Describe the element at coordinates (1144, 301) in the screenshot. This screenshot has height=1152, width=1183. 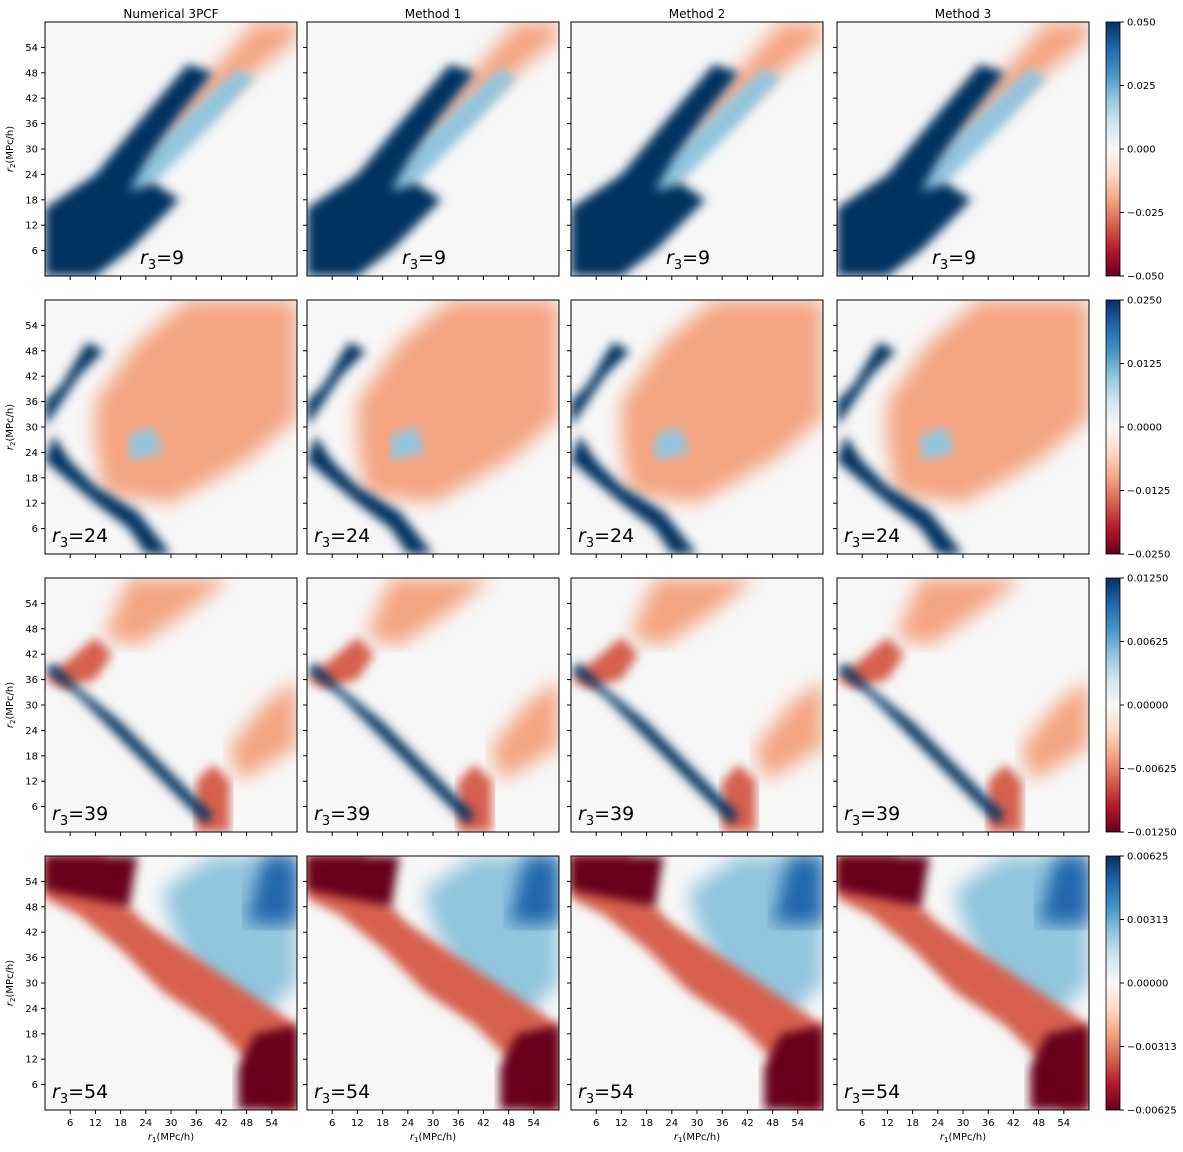
I see `colorbar-tick-label: 0.0250` at that location.